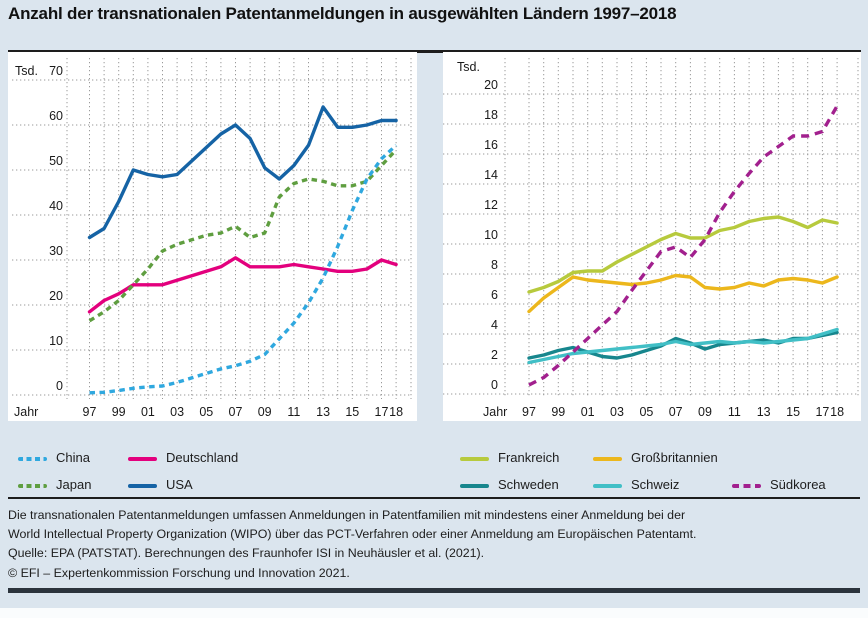 The width and height of the screenshot is (868, 618). What do you see at coordinates (202, 457) in the screenshot?
I see `legend-label: Deutschland` at bounding box center [202, 457].